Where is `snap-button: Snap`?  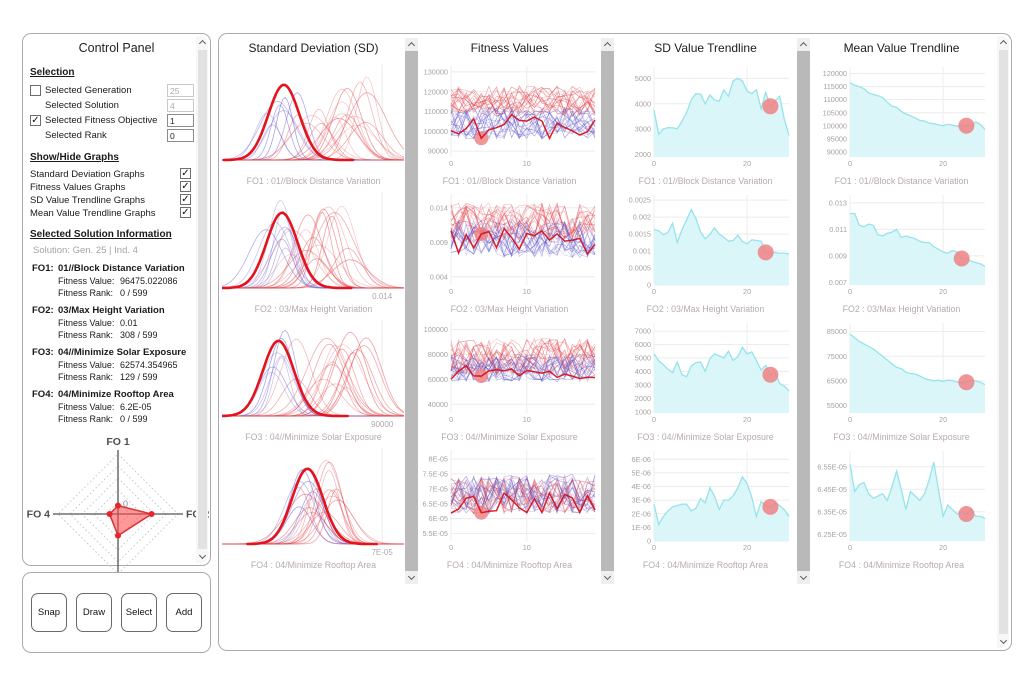
snap-button: Snap is located at coordinates (49, 612).